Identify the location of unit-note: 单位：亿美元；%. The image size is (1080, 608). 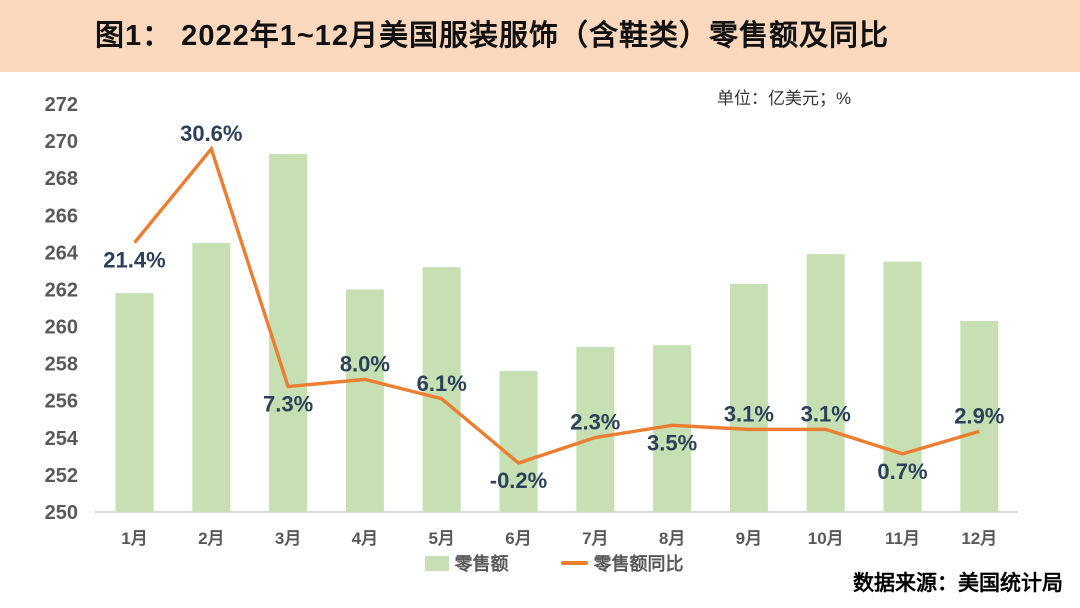
(784, 98).